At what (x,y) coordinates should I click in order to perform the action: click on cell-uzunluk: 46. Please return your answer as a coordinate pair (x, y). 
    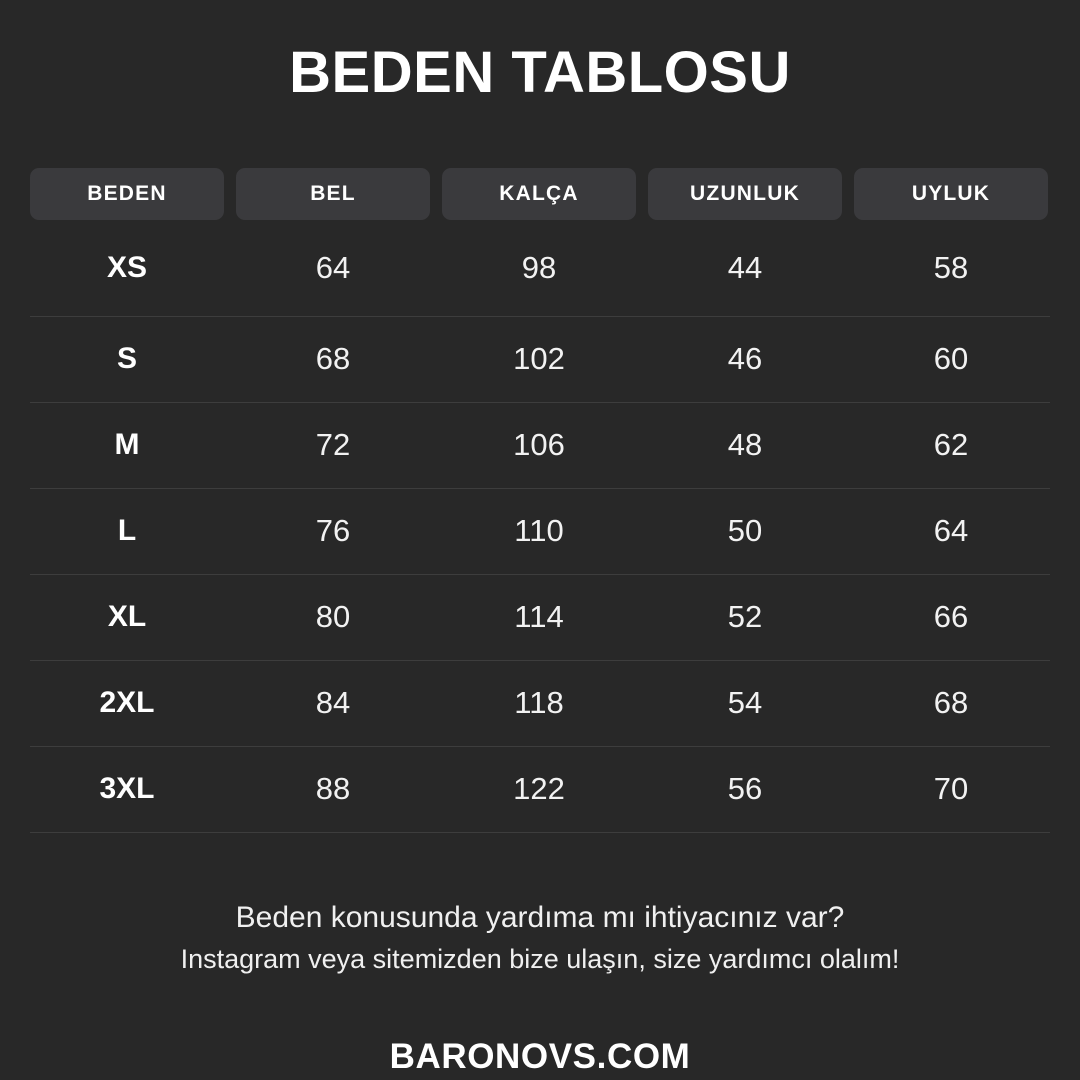
    Looking at the image, I should click on (745, 359).